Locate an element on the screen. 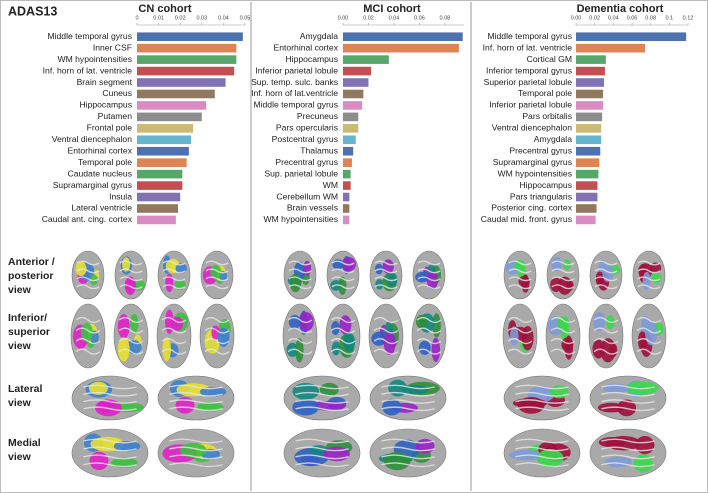  x-tick-label: 0.06 is located at coordinates (632, 18).